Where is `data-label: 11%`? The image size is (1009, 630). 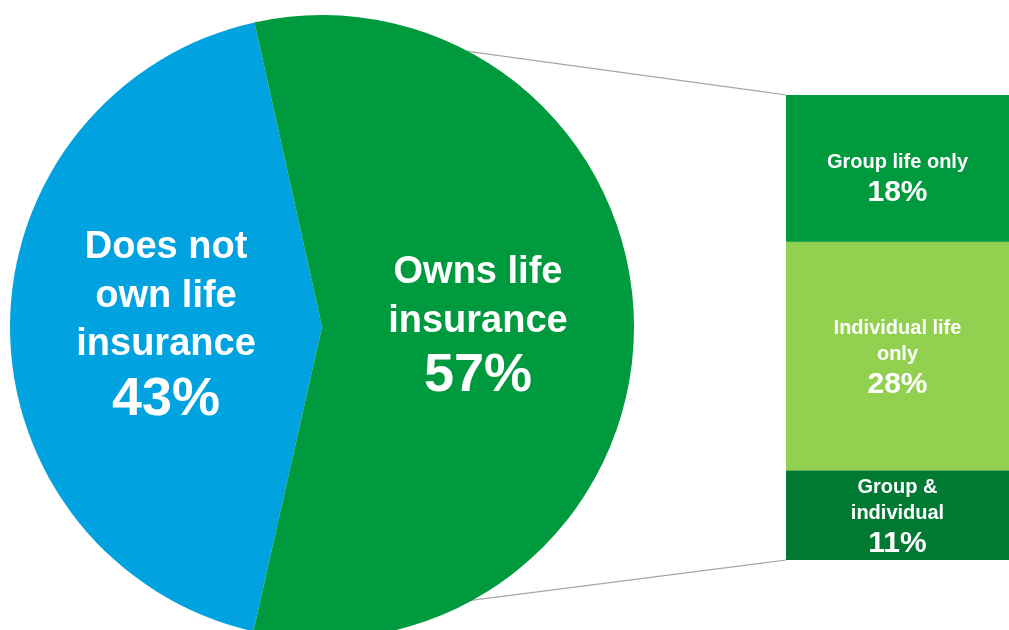
data-label: 11% is located at coordinates (897, 542).